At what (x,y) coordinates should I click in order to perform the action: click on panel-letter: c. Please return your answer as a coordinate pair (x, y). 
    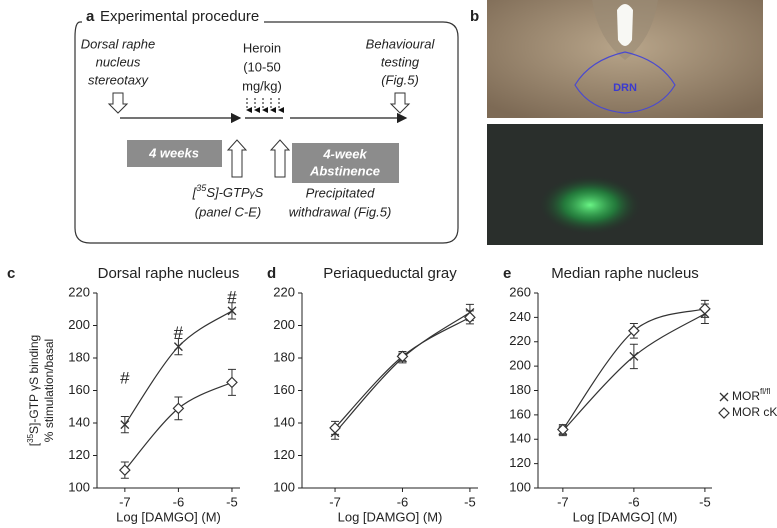
    Looking at the image, I should click on (11, 273).